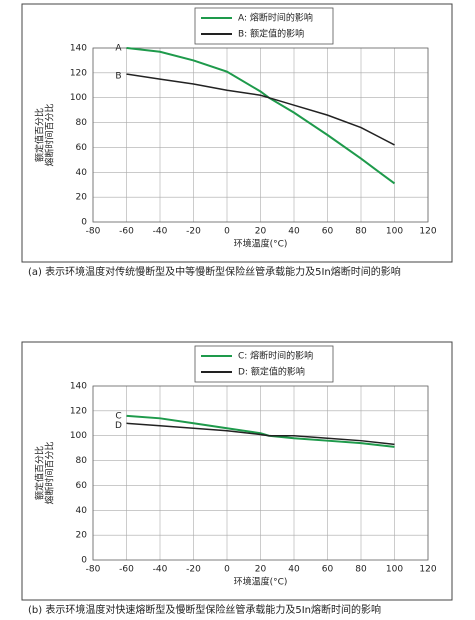 Image resolution: width=475 pixels, height=620 pixels. Describe the element at coordinates (275, 18) in the screenshot. I see `legend-label: A: 熔断时间的影响` at that location.